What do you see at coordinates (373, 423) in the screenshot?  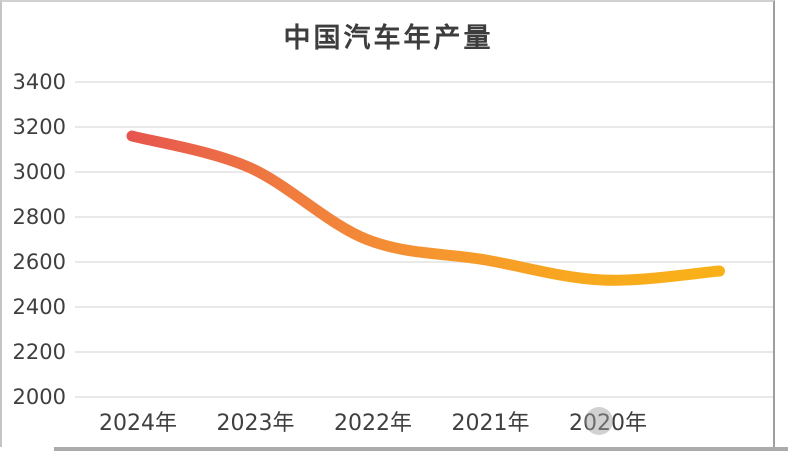 I see `x-tick-label: 2022年` at bounding box center [373, 423].